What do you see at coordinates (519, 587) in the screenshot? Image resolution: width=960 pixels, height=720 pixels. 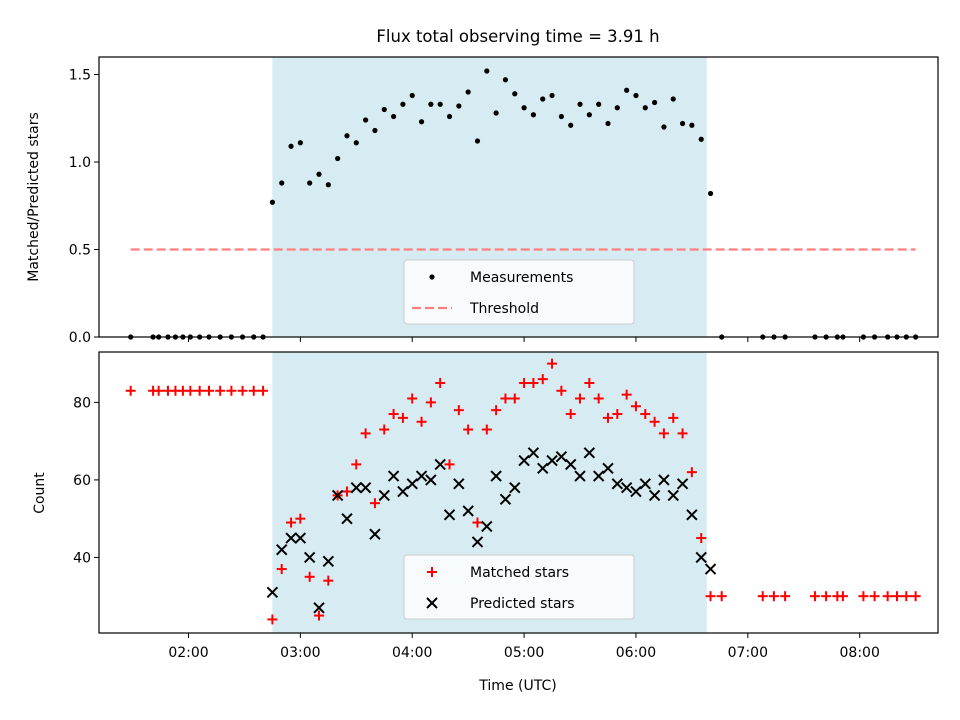 I see `legend: Matched stars Predicted stars` at bounding box center [519, 587].